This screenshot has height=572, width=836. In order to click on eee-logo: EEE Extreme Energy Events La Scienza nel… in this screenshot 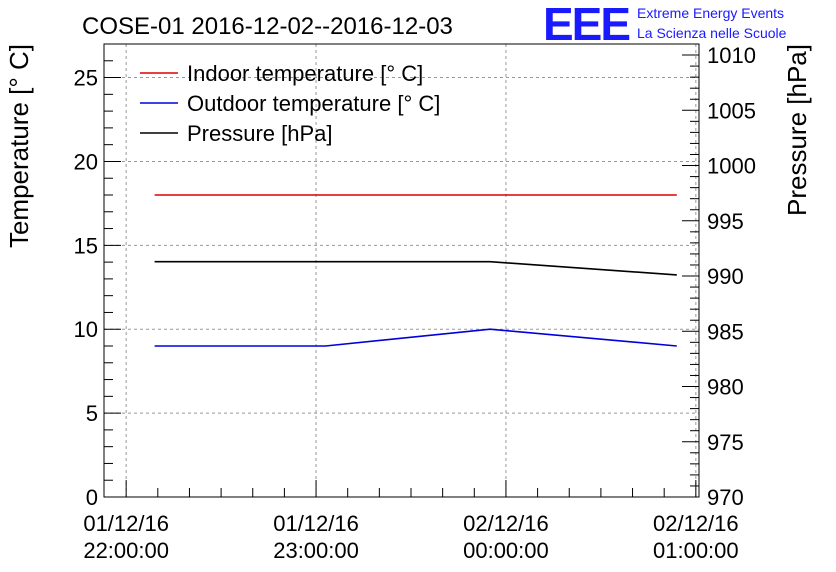, I will do `click(665, 25)`.